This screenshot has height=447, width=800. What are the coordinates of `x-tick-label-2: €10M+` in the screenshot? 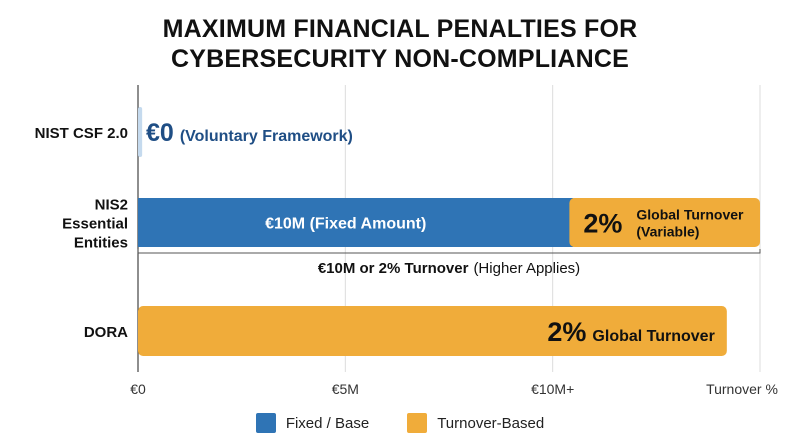 It's located at (552, 389).